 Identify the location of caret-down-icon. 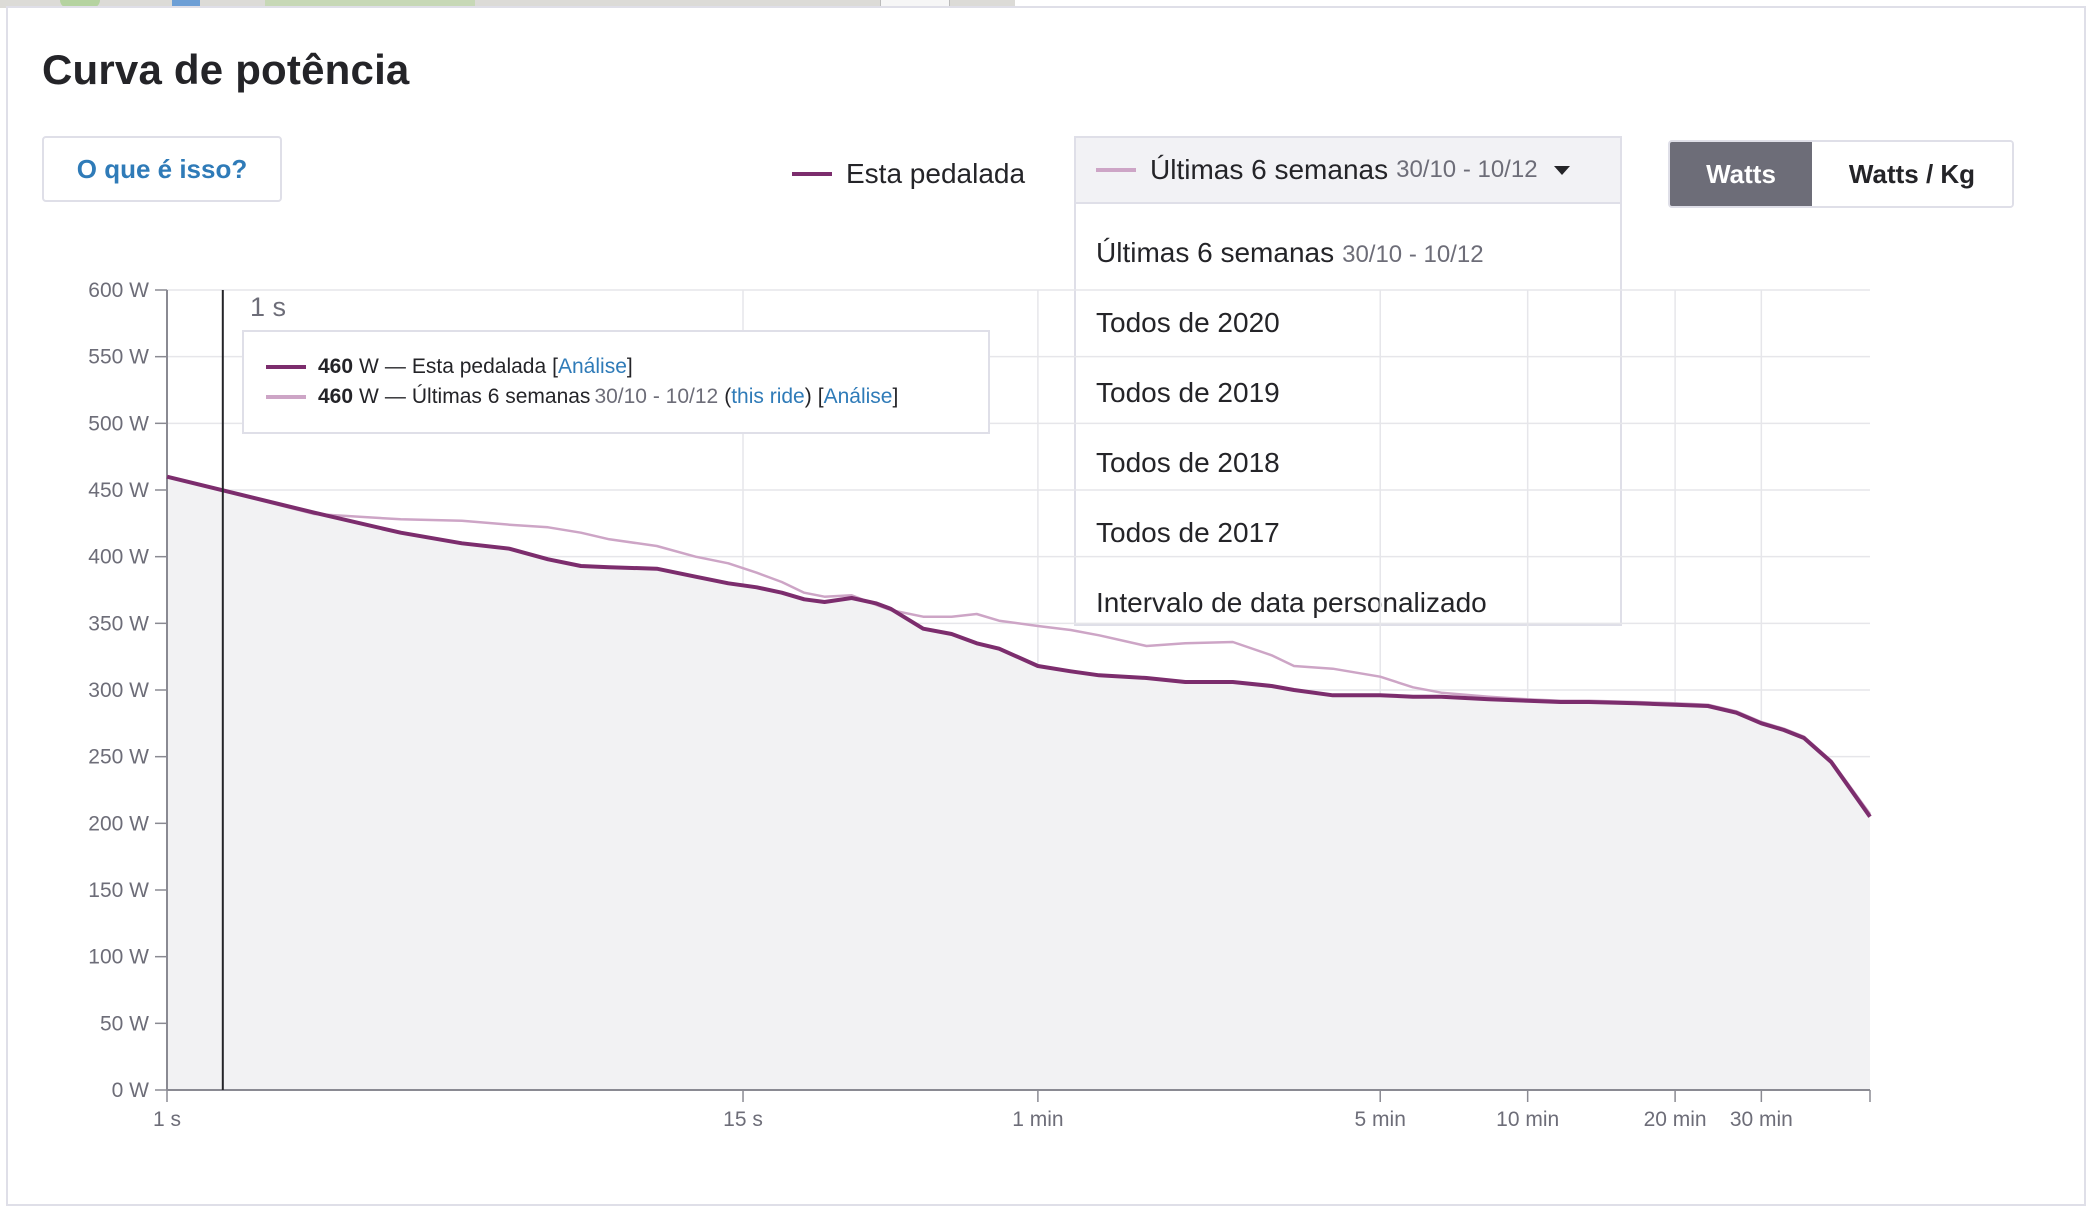
(1561, 170).